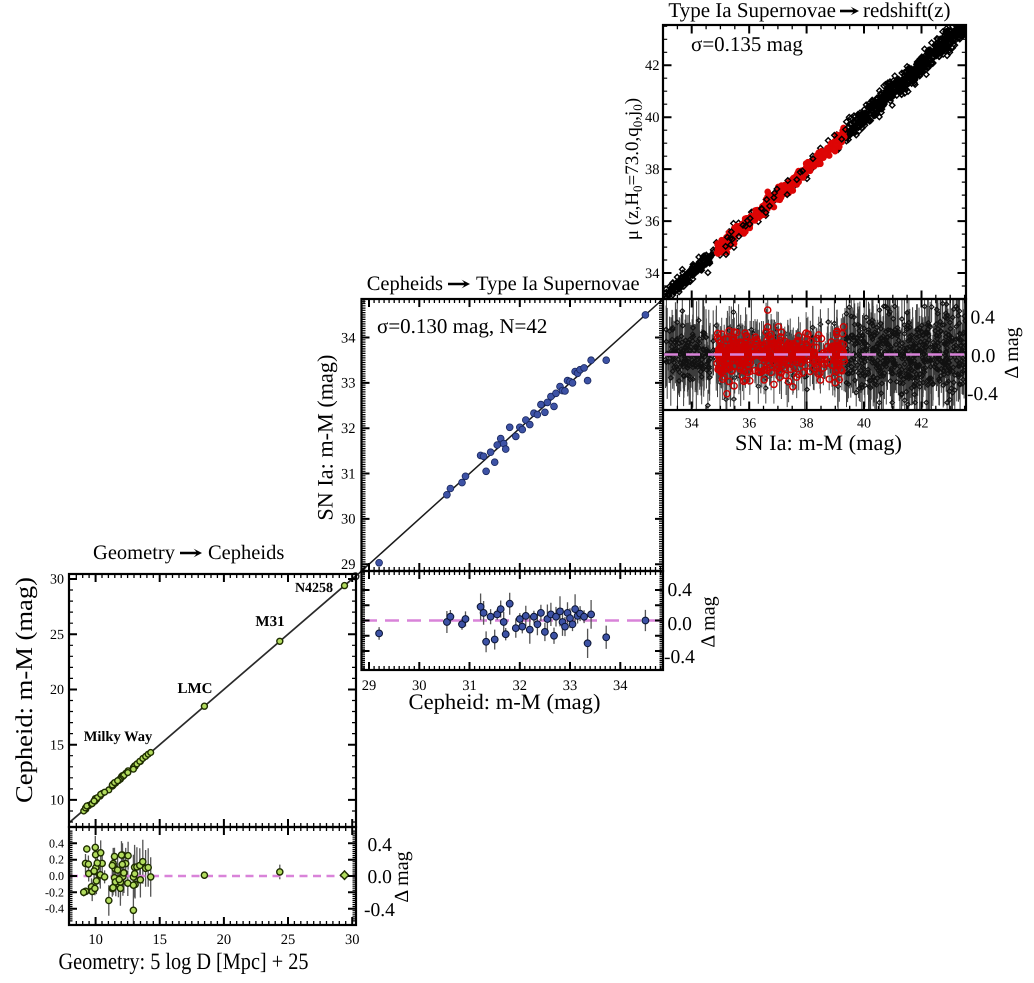 Image resolution: width=1034 pixels, height=983 pixels. Describe the element at coordinates (747, 44) in the screenshot. I see `svg-text: σ=0.135 mag` at that location.